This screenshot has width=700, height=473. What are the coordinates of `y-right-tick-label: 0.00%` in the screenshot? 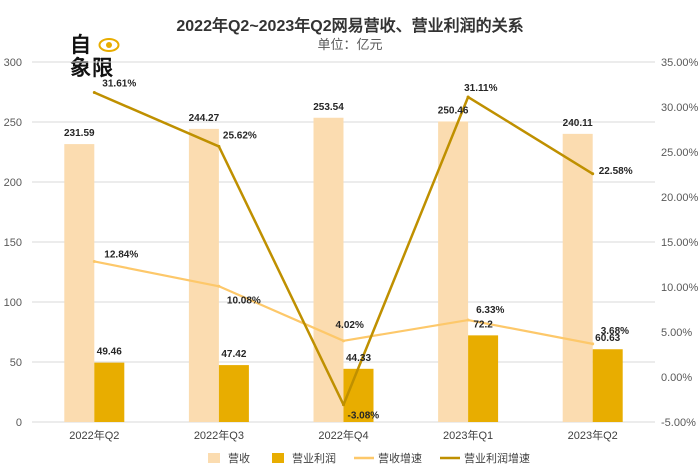 It's located at (676, 378).